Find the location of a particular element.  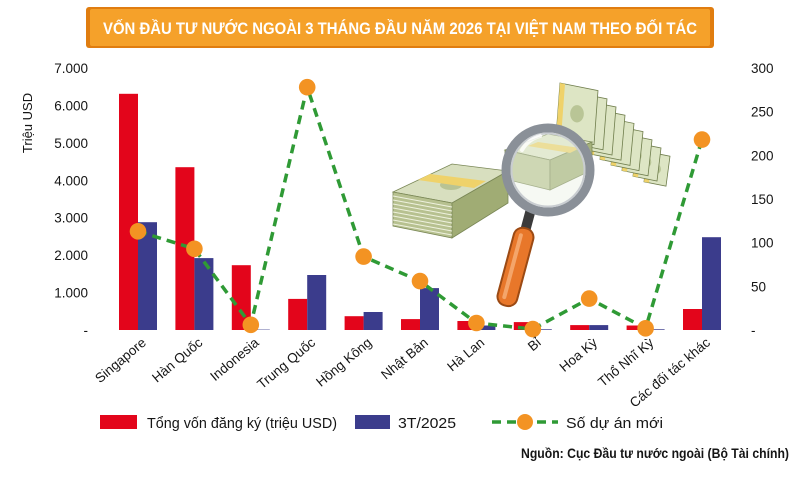

y-tick-label-left: 6.000 is located at coordinates (71, 105).